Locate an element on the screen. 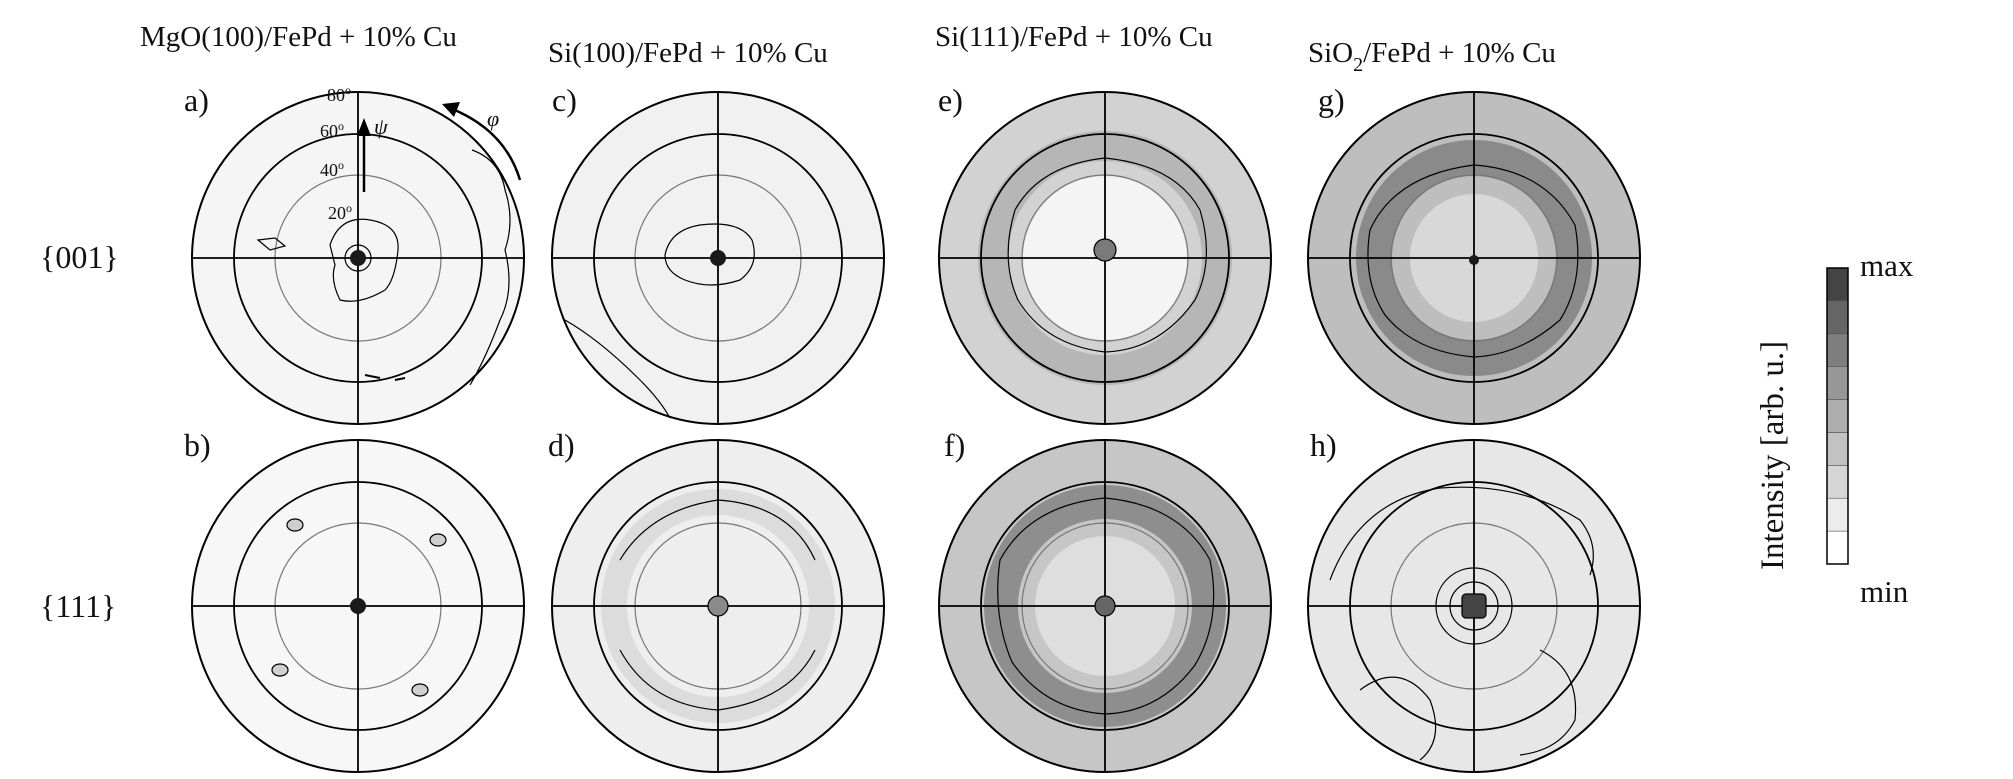 This screenshot has width=2013, height=779. title-sio2-post: /FePd + 10% Cu is located at coordinates (1459, 53).